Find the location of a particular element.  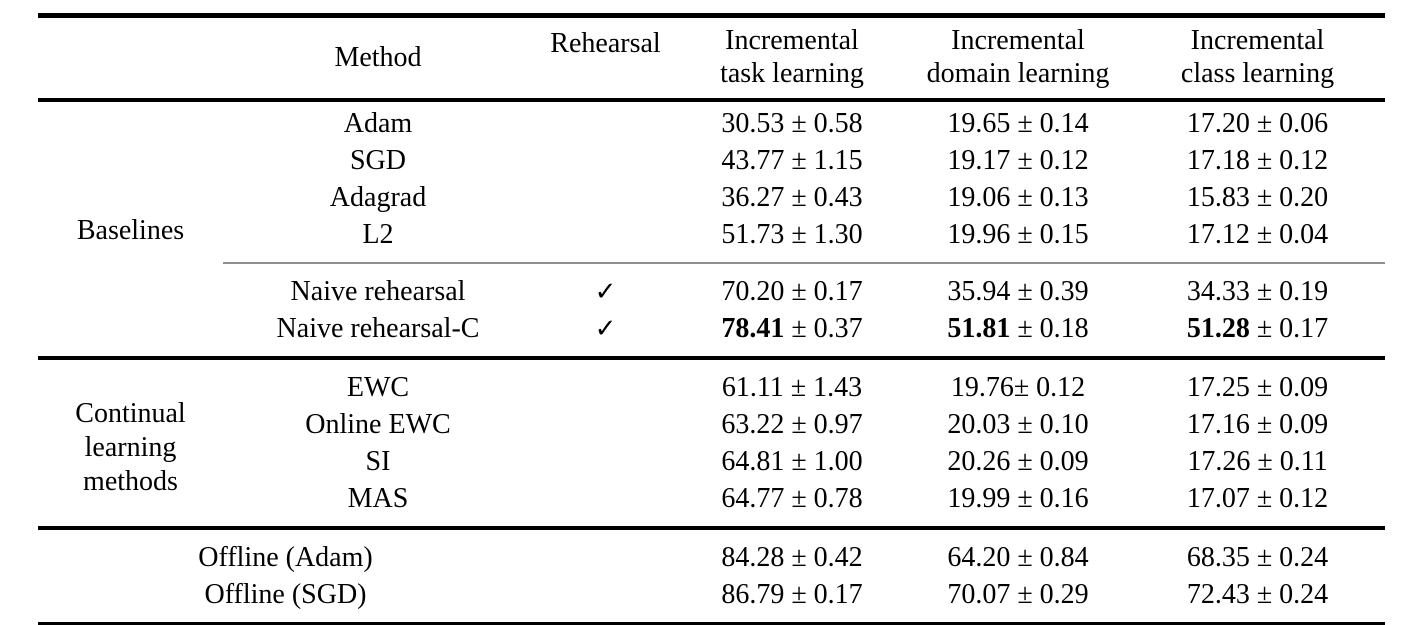

value-cell: 61.11 ± 1.43 is located at coordinates (792, 381).